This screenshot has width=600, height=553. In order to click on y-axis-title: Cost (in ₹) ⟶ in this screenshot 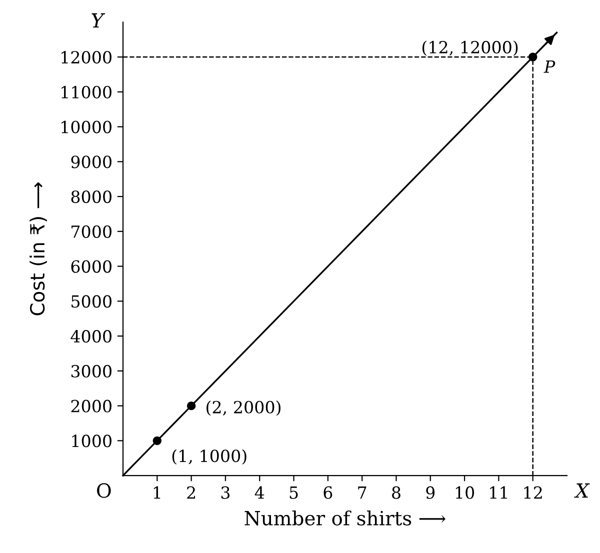, I will do `click(38, 249)`.